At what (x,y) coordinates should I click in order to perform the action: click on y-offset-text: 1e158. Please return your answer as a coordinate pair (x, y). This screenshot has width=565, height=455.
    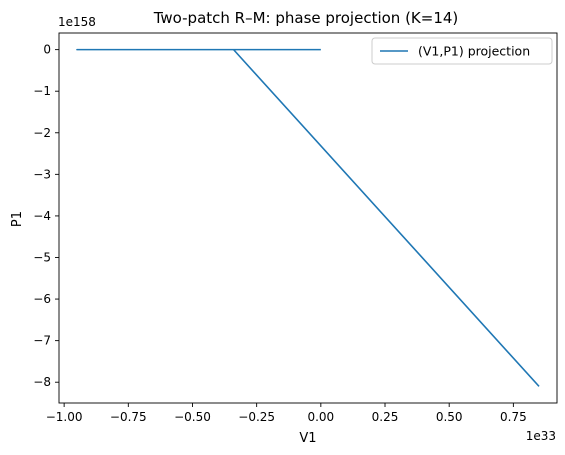
    Looking at the image, I should click on (77, 22).